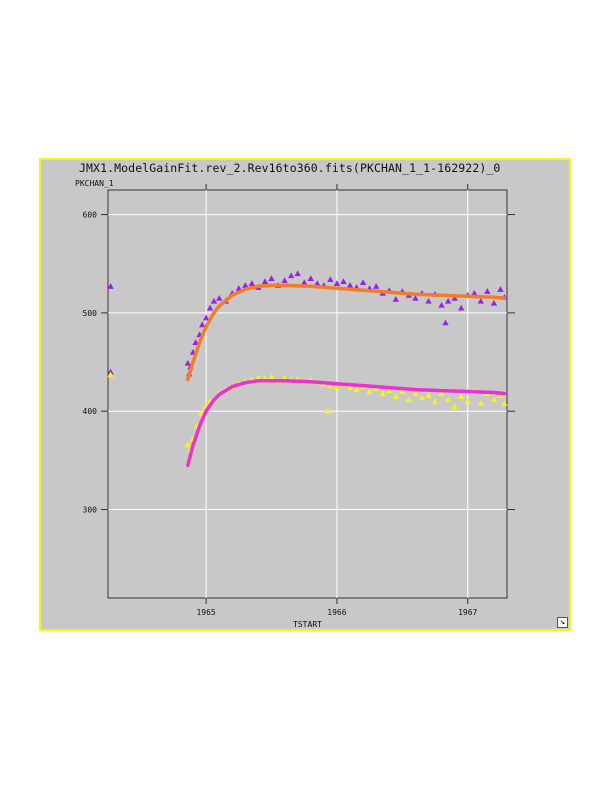  Describe the element at coordinates (205, 612) in the screenshot. I see `x-tick-label: 1965` at that location.